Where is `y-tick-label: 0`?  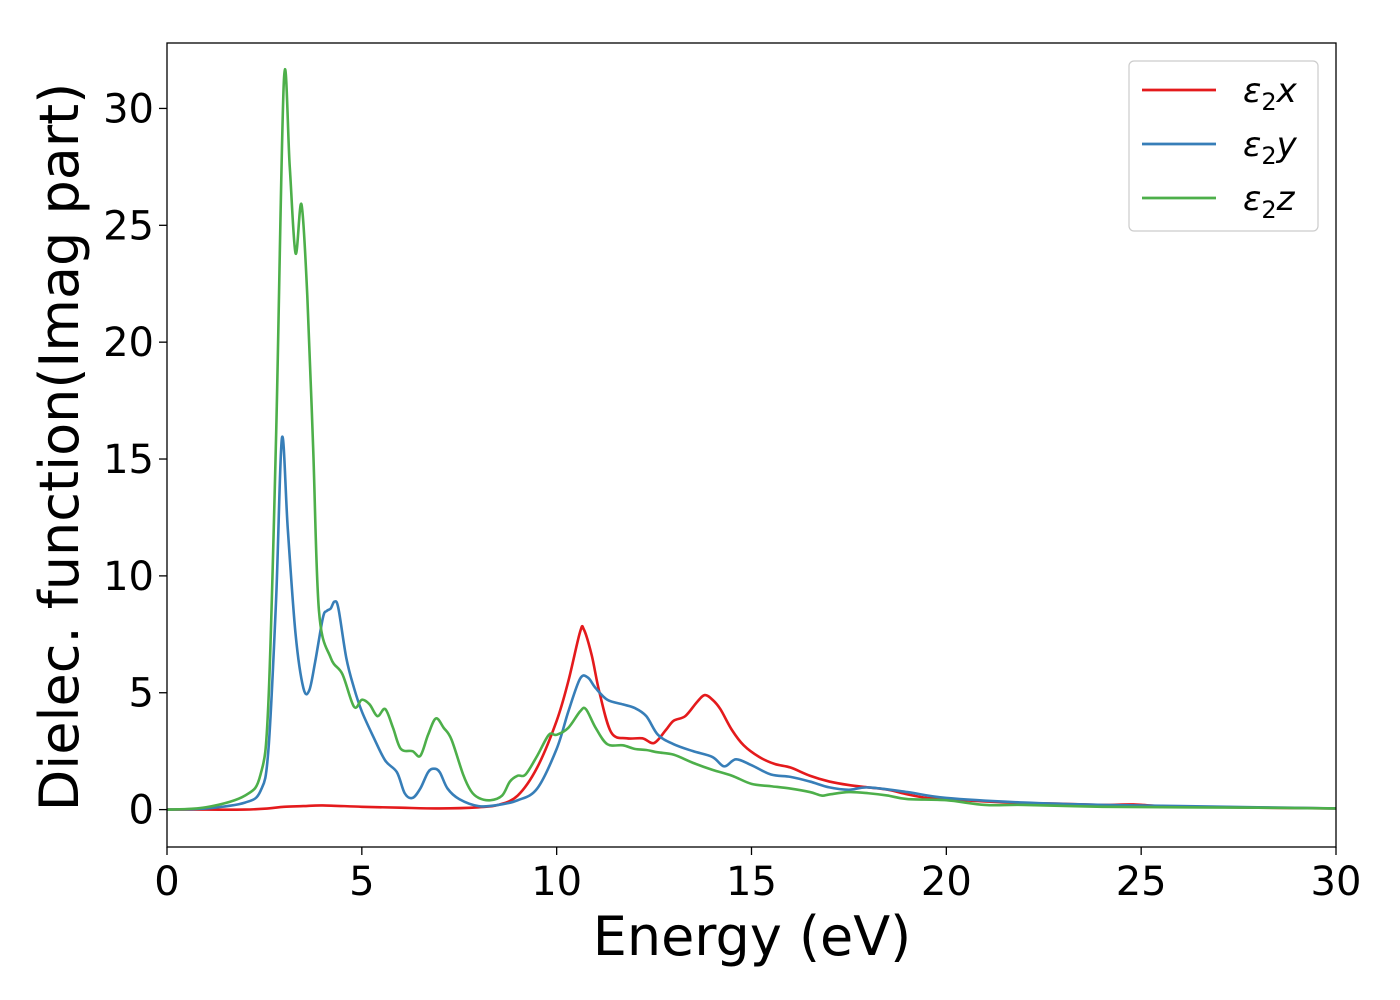
y-tick-label: 0 is located at coordinates (141, 811).